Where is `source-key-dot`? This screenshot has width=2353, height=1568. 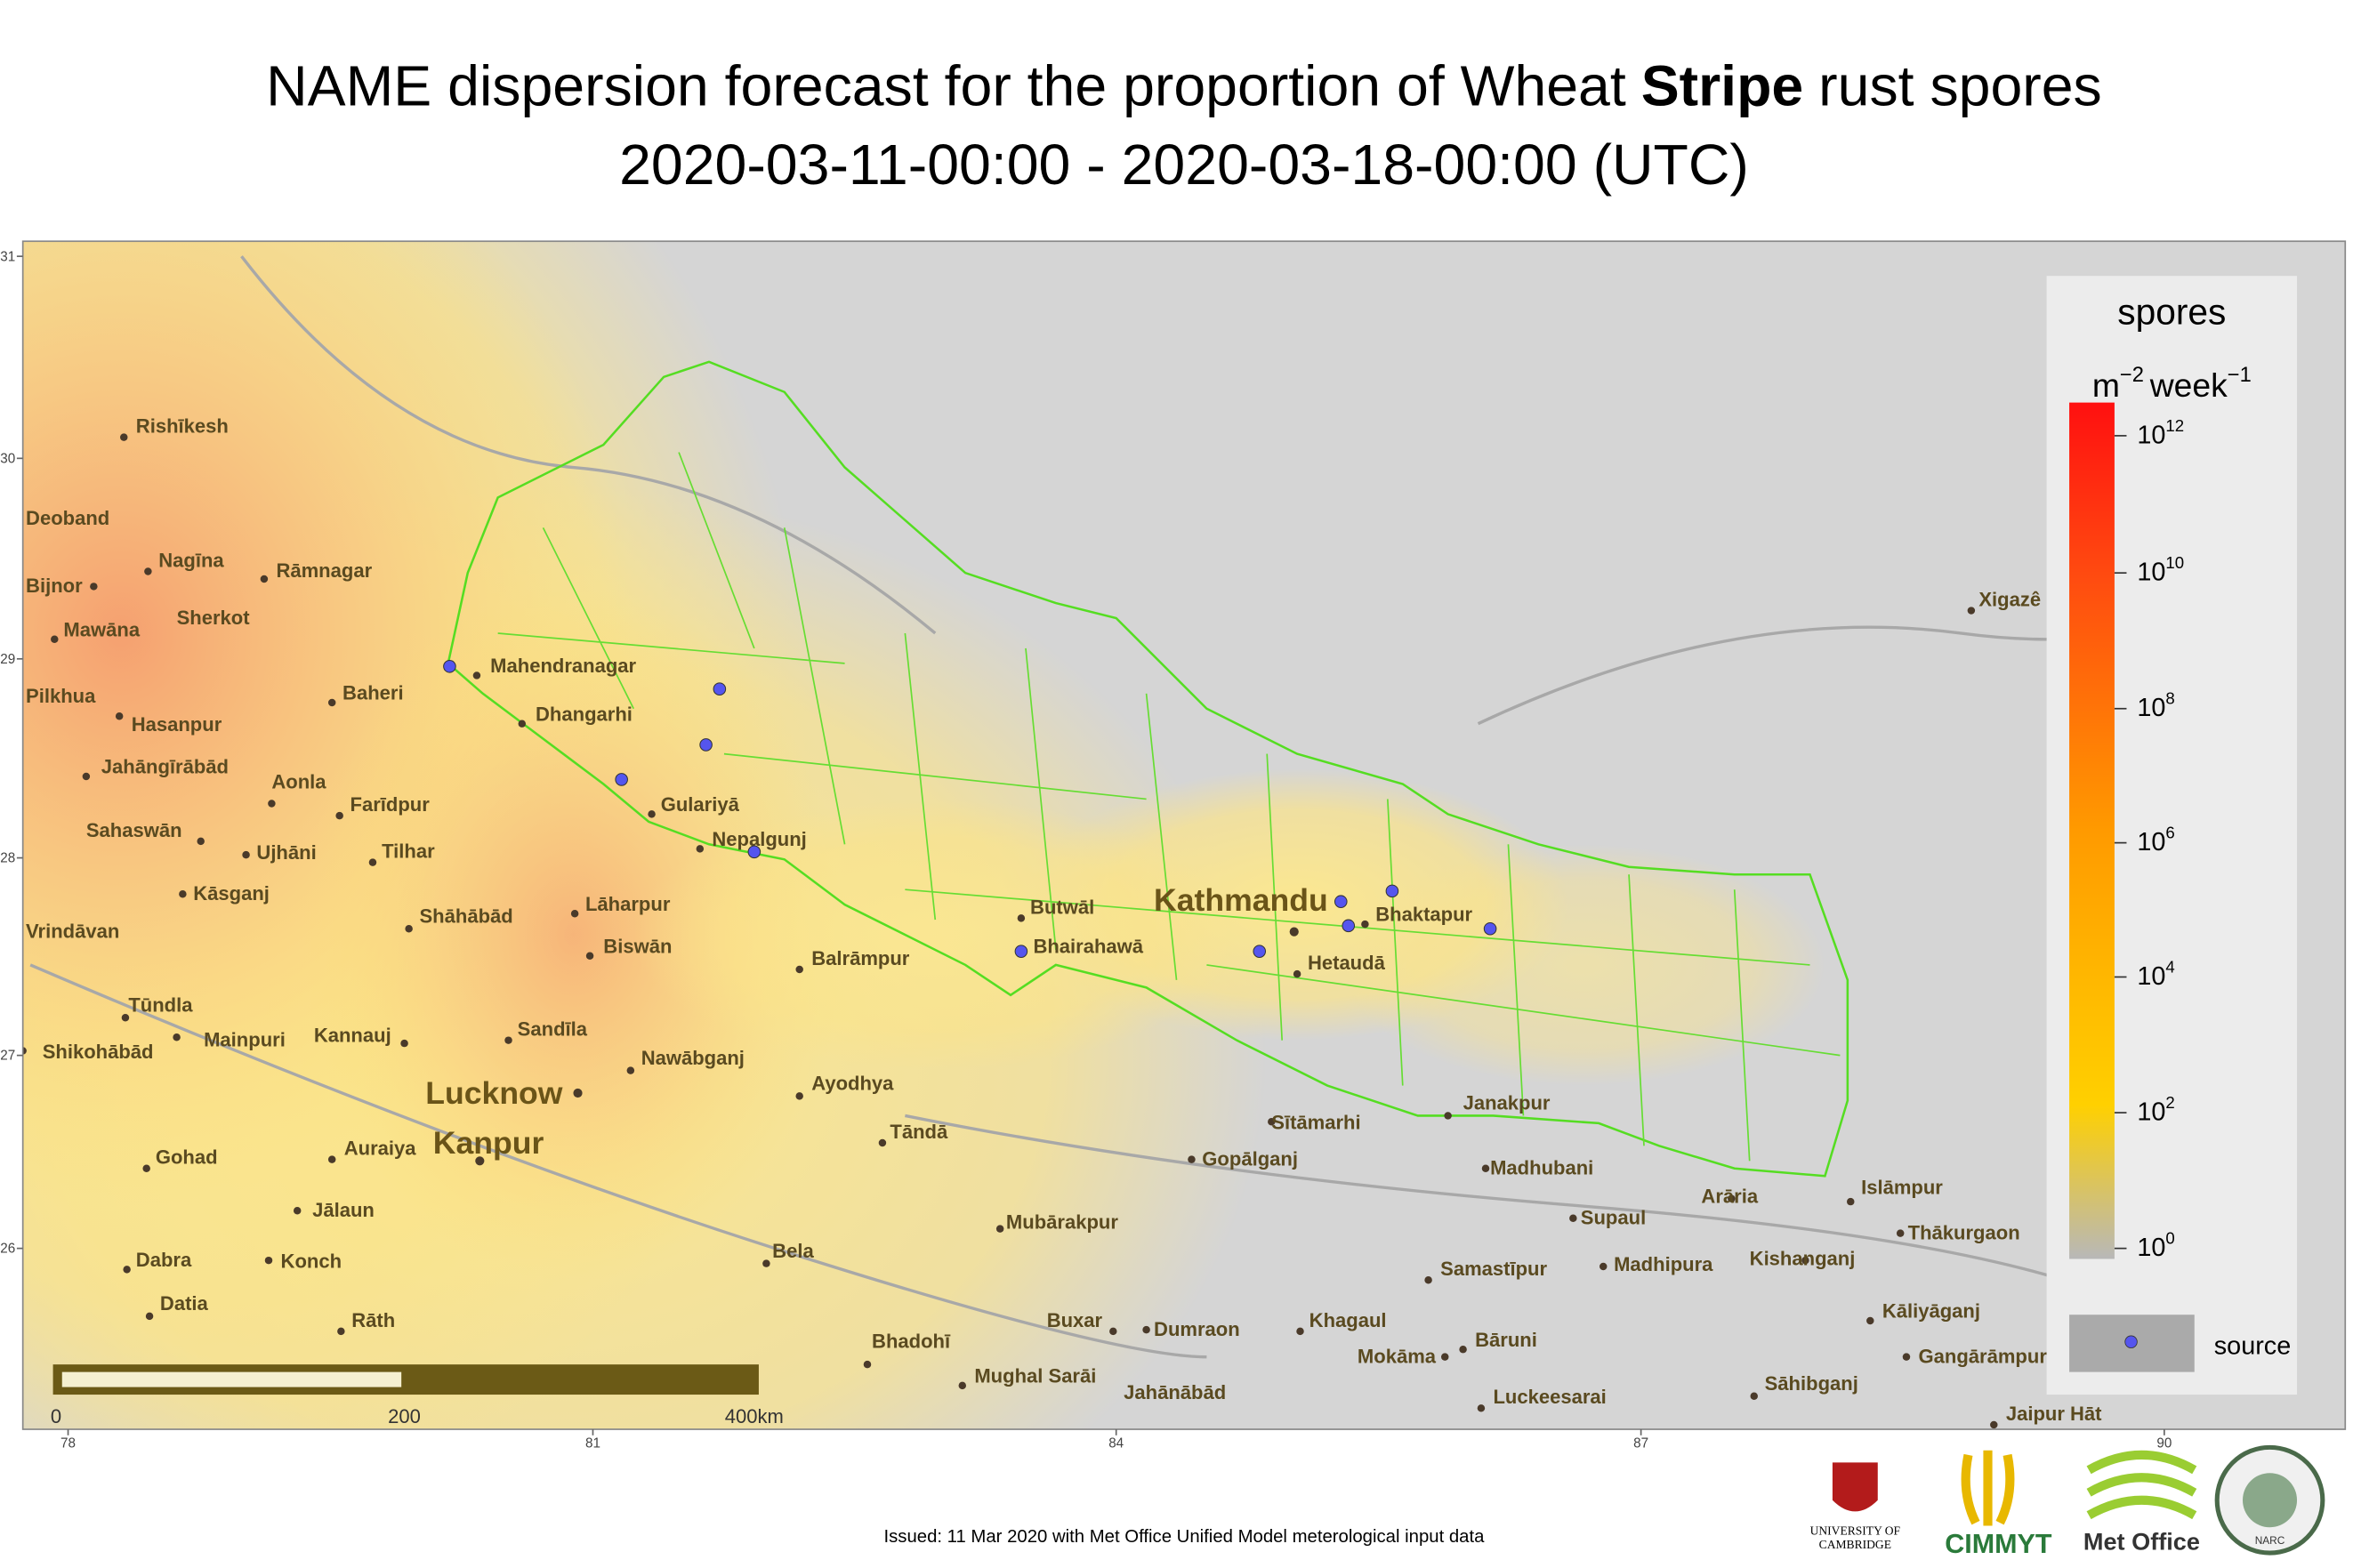
source-key-dot is located at coordinates (2131, 1341).